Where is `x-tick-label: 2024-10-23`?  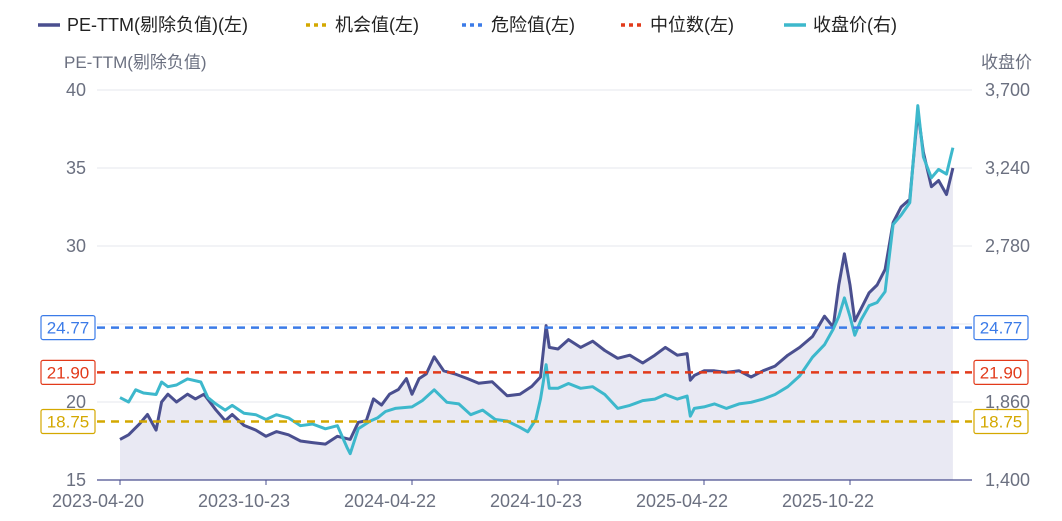
x-tick-label: 2024-10-23 is located at coordinates (536, 501).